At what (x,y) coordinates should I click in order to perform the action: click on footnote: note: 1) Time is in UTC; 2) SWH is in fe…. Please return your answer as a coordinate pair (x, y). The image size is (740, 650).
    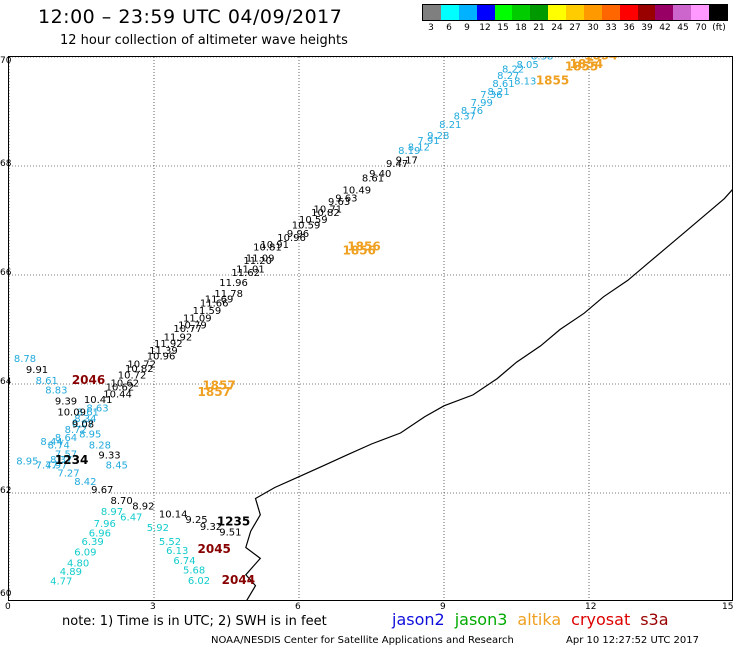
    Looking at the image, I should click on (194, 621).